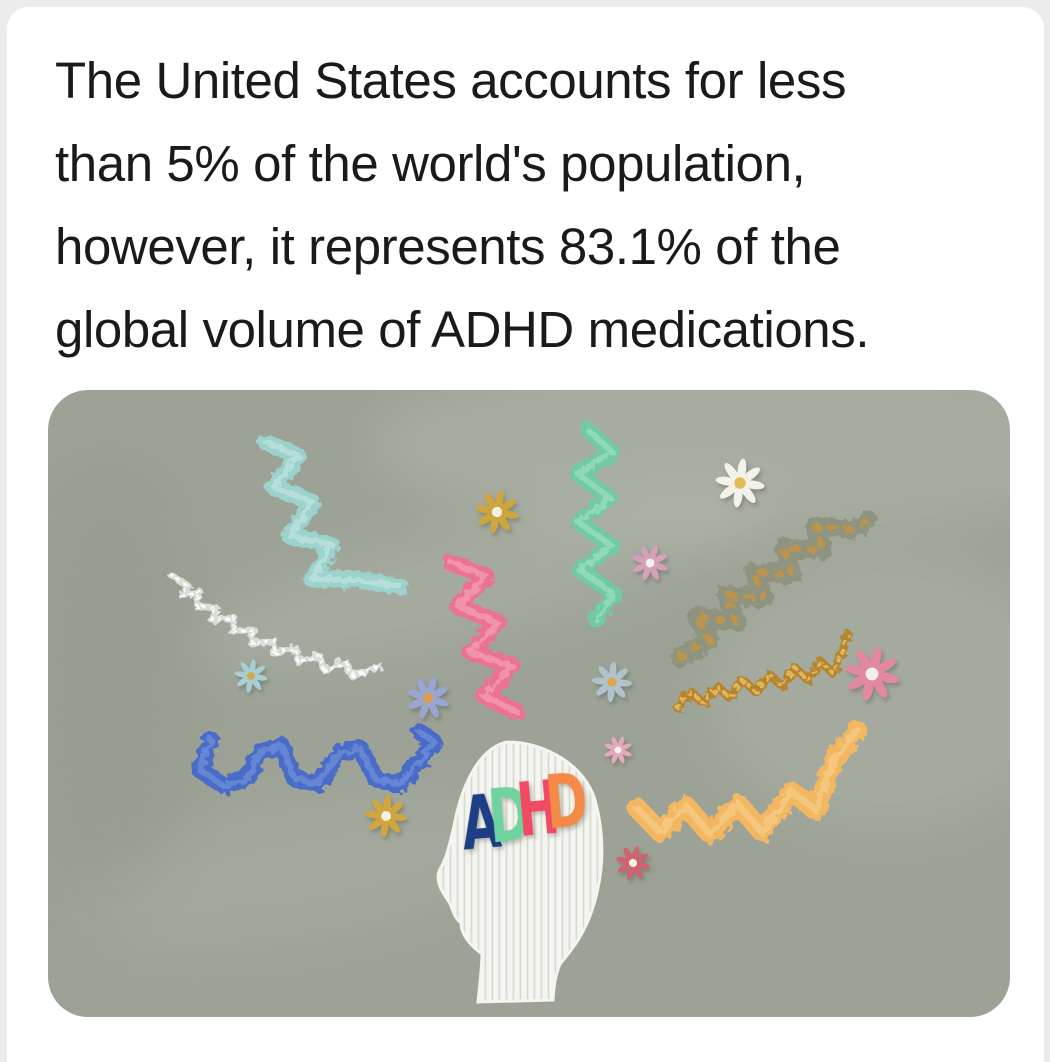 The width and height of the screenshot is (1050, 1062). I want to click on slate-daisy-flower, so click(612, 682).